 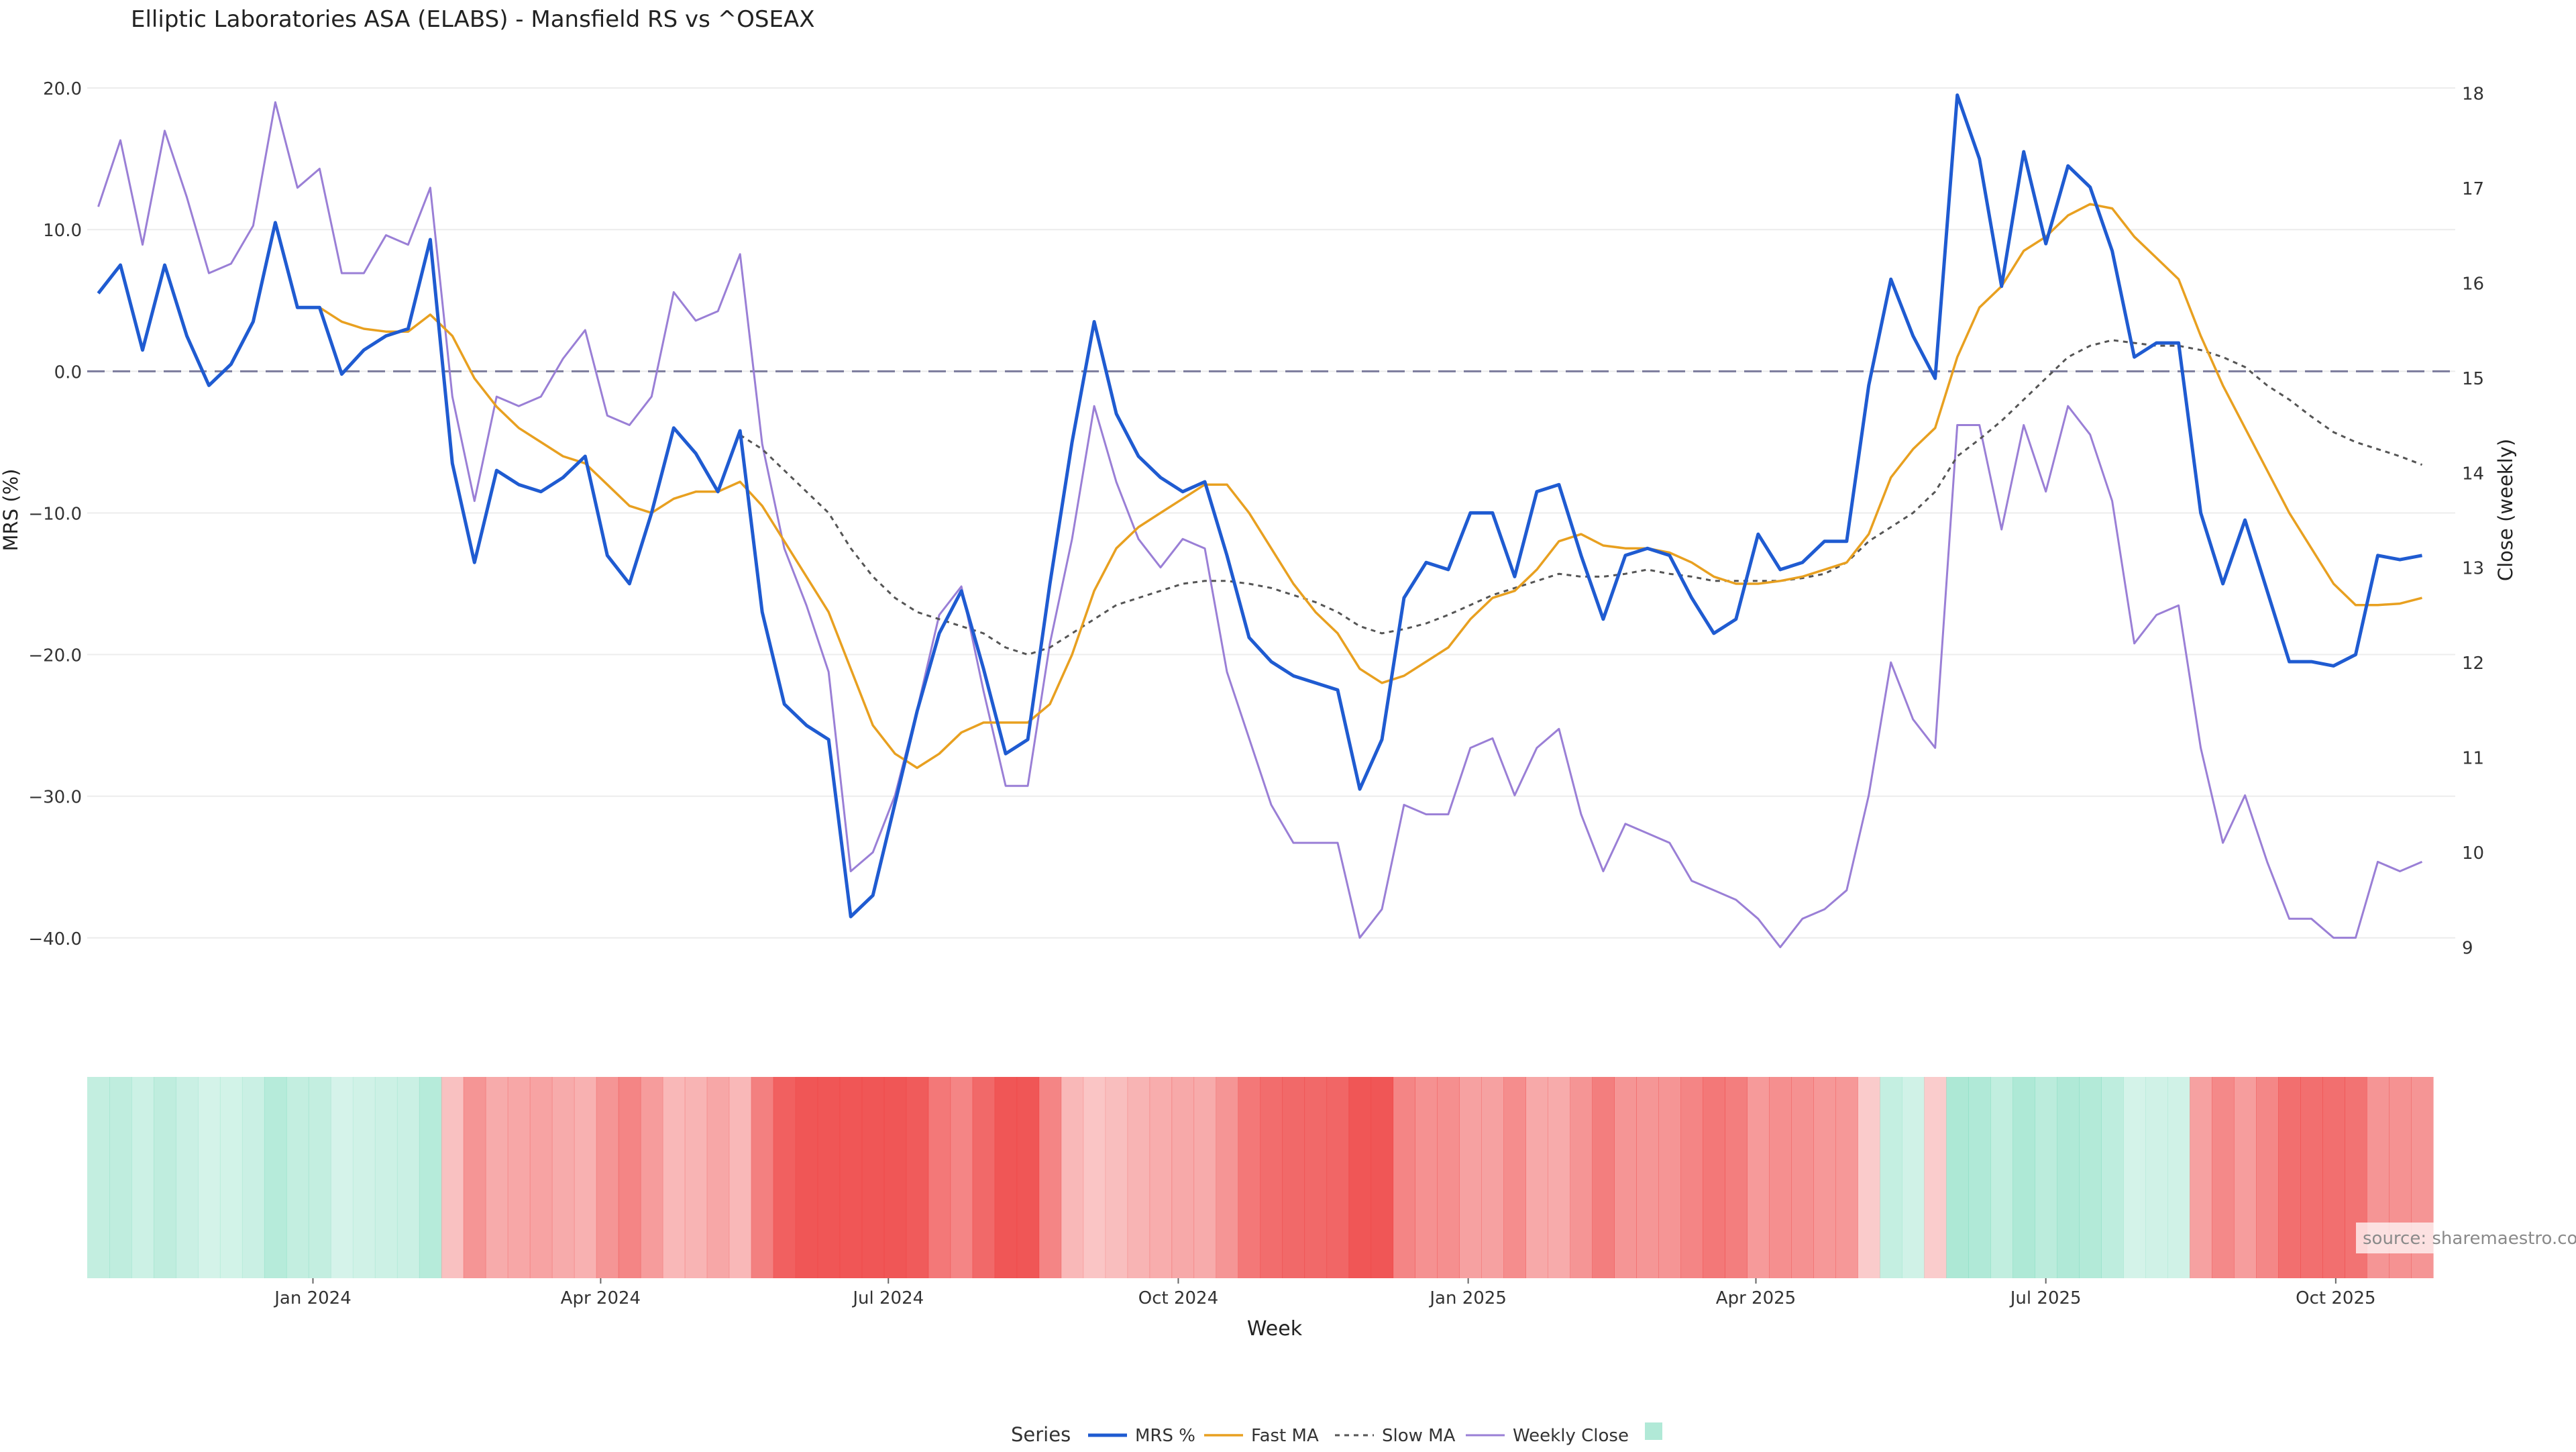 I want to click on y2-tick-label: 9, so click(x=2467, y=949).